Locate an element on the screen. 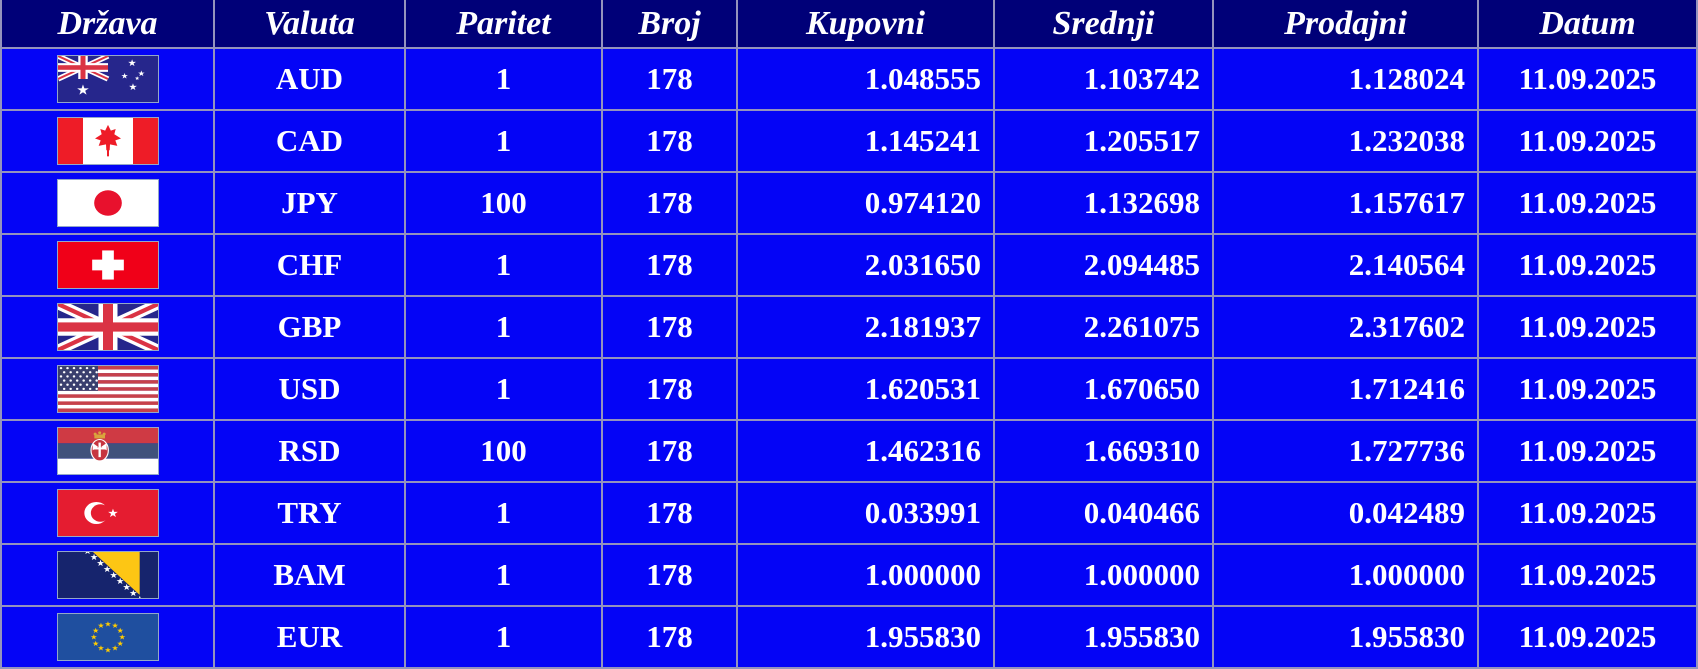 Image resolution: width=1698 pixels, height=669 pixels. mid-rate-chf: 2.094485 is located at coordinates (1103, 265).